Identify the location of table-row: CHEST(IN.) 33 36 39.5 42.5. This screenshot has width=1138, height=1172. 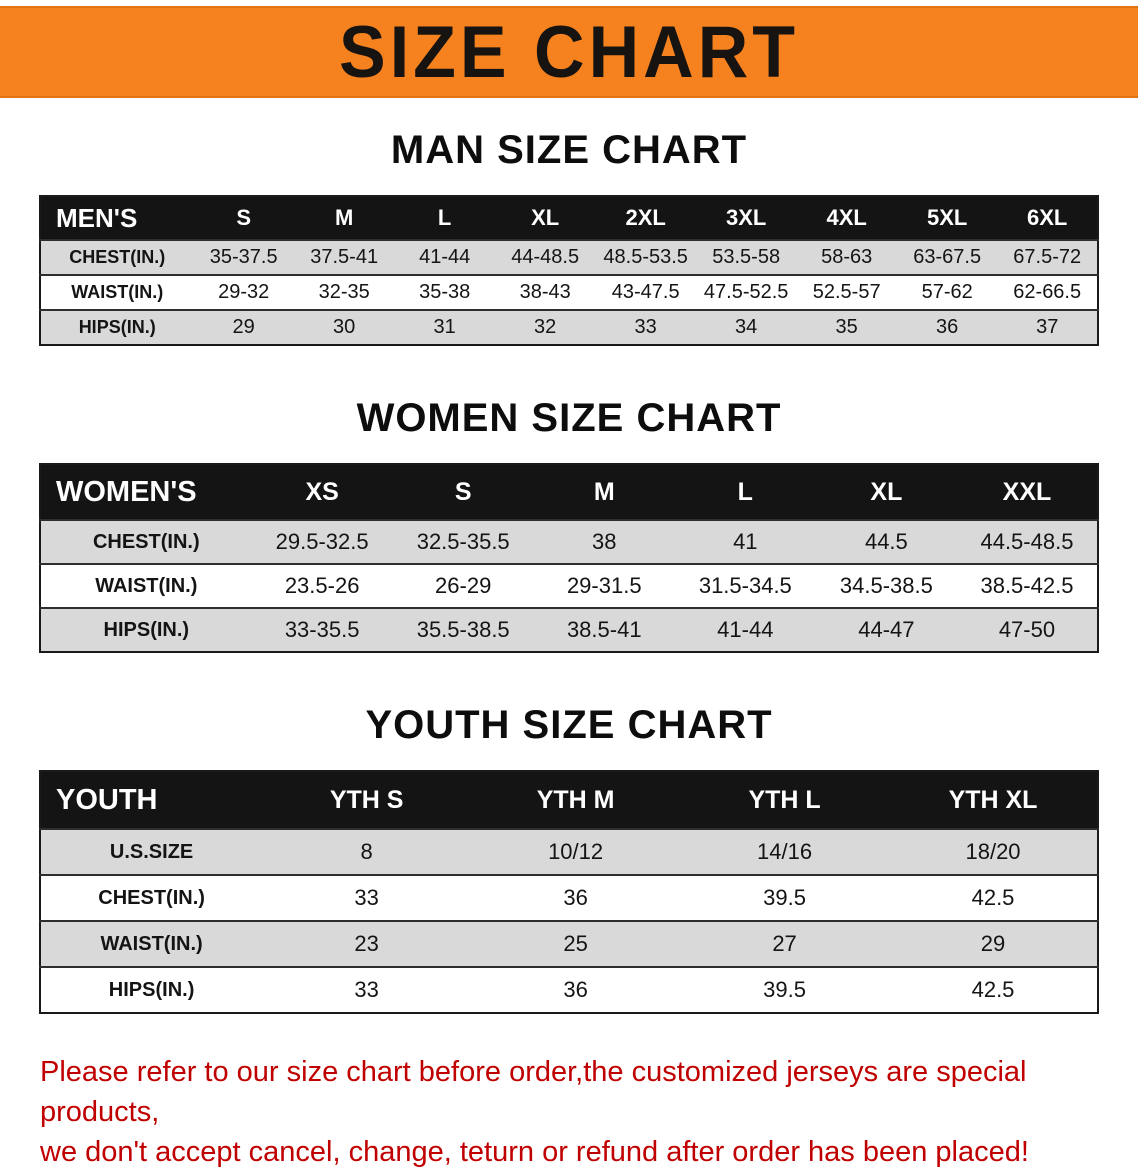
(569, 898).